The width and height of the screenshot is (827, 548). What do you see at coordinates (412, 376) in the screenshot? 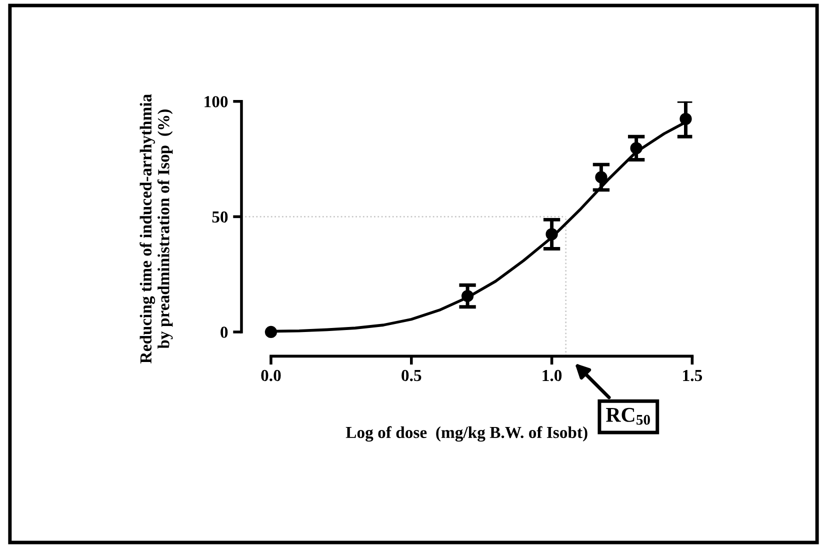
I see `x-tick-label: 0.5` at bounding box center [412, 376].